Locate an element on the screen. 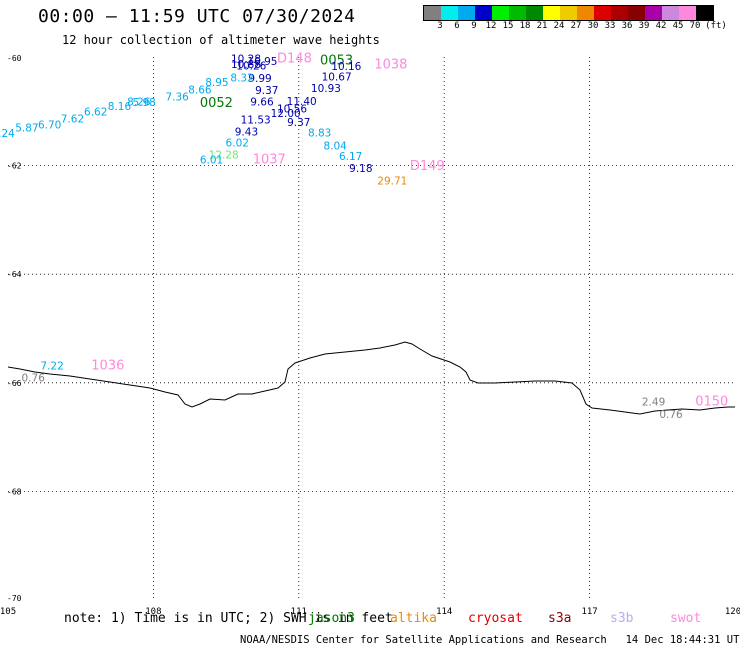 This screenshot has width=740, height=650. satellite-s3a: s3a is located at coordinates (560, 618).